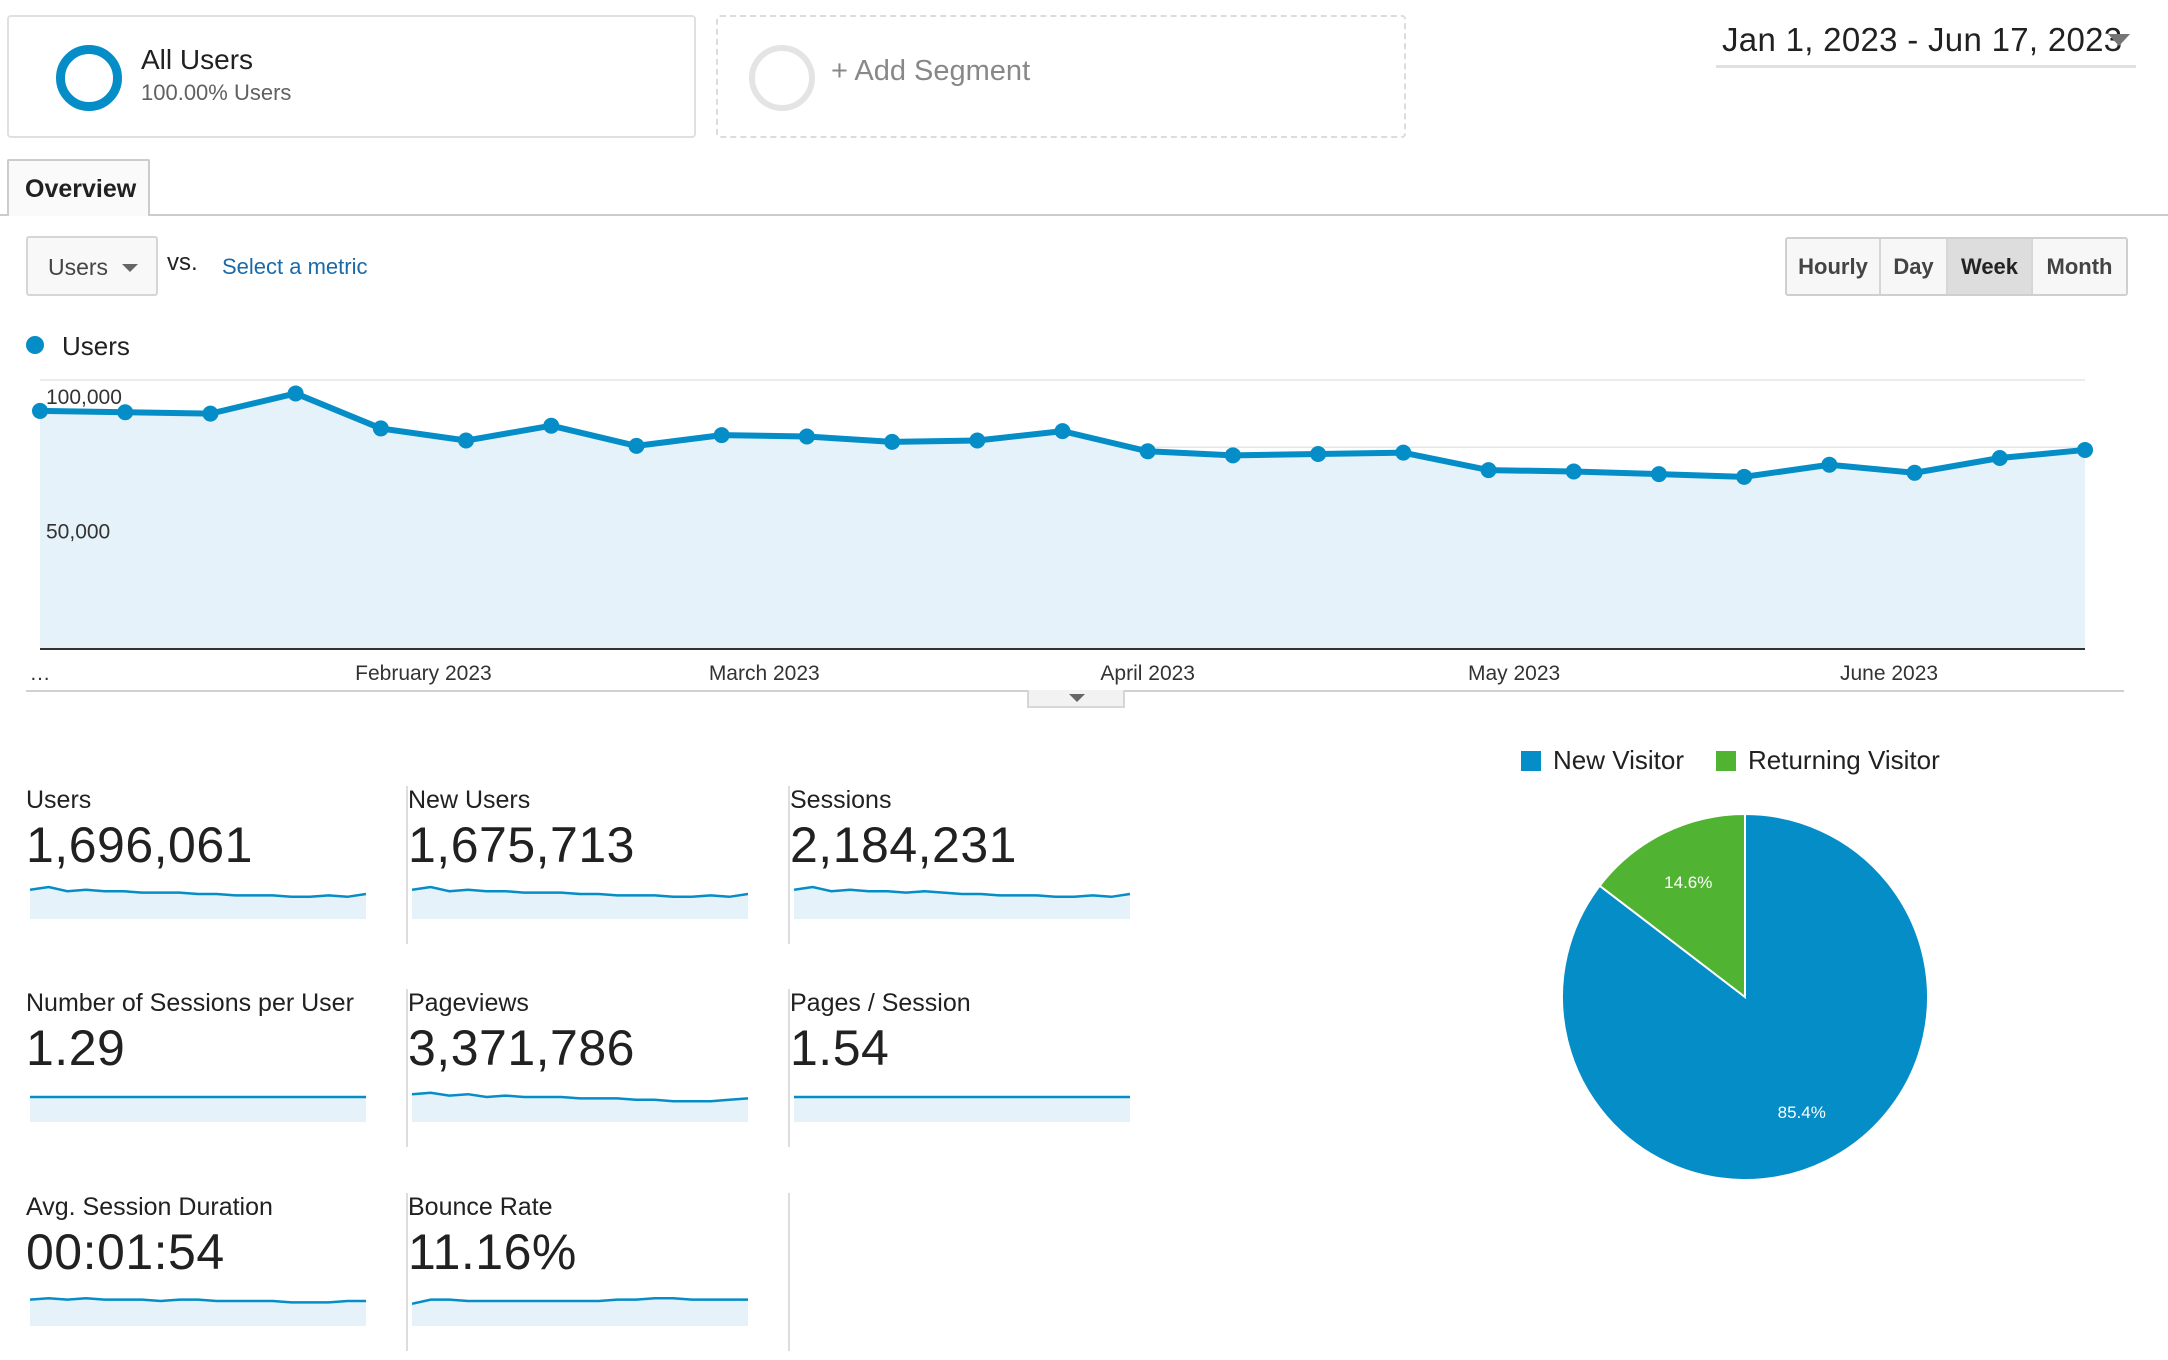  I want to click on returning-visitor-swatch-icon, so click(1726, 761).